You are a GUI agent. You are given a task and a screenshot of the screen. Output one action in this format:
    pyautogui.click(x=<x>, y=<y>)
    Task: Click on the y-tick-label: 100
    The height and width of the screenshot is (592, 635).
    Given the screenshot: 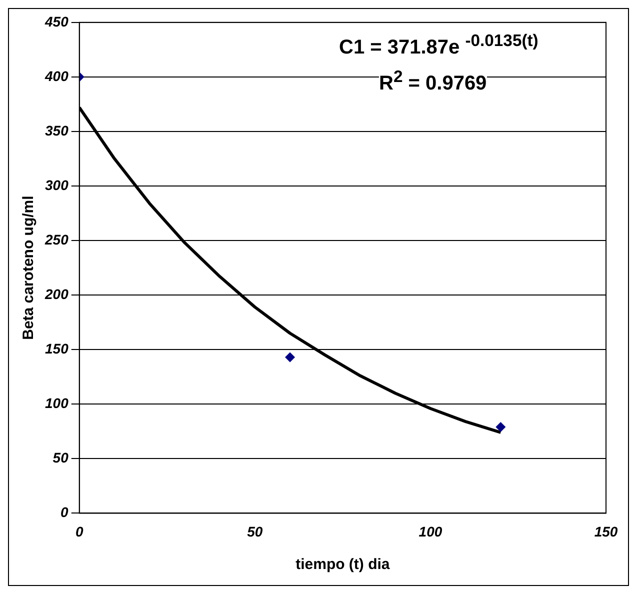 What is the action you would take?
    pyautogui.click(x=57, y=402)
    